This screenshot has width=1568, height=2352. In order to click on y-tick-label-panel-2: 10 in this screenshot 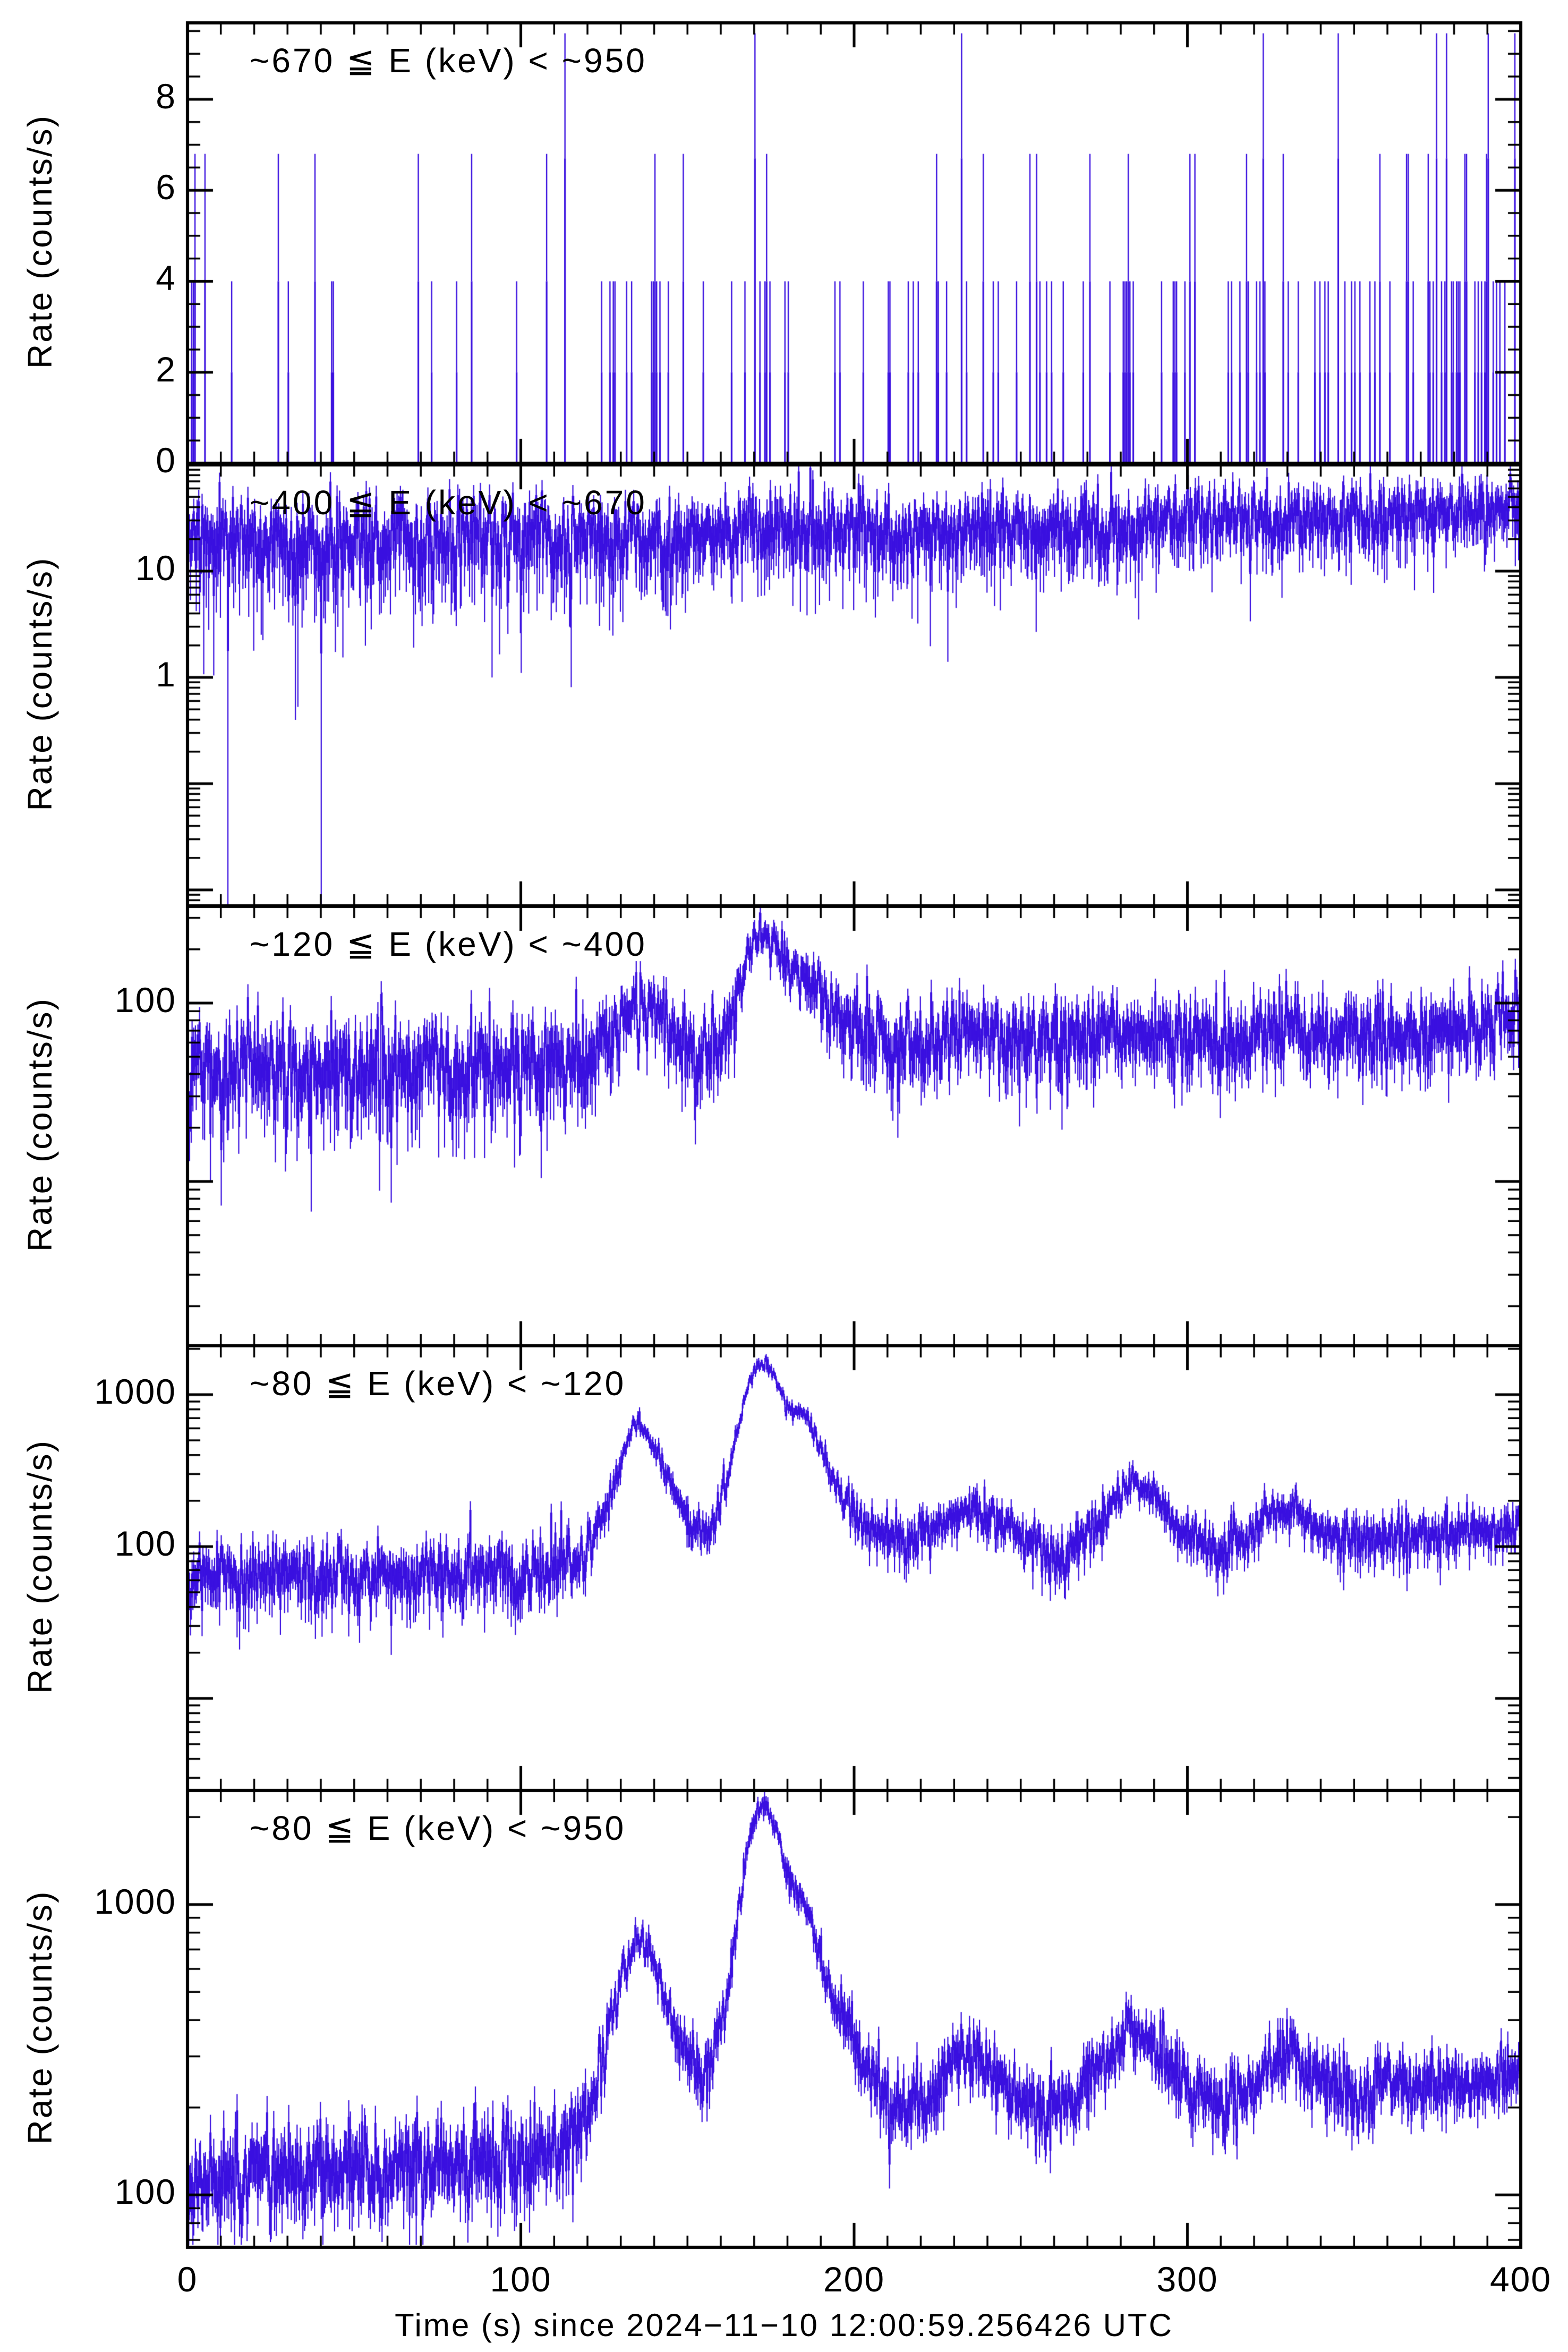, I will do `click(156, 568)`.